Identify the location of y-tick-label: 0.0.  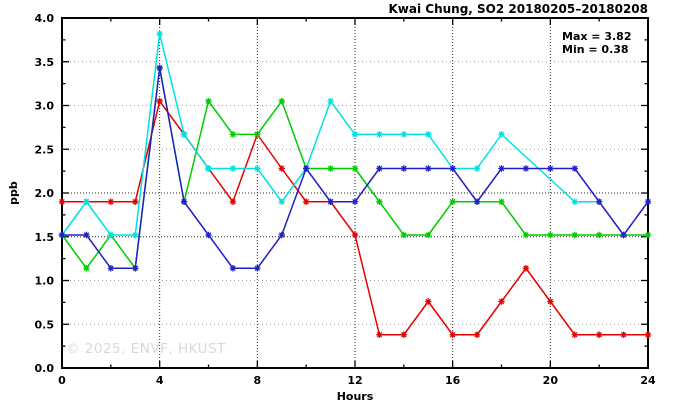
(45, 368).